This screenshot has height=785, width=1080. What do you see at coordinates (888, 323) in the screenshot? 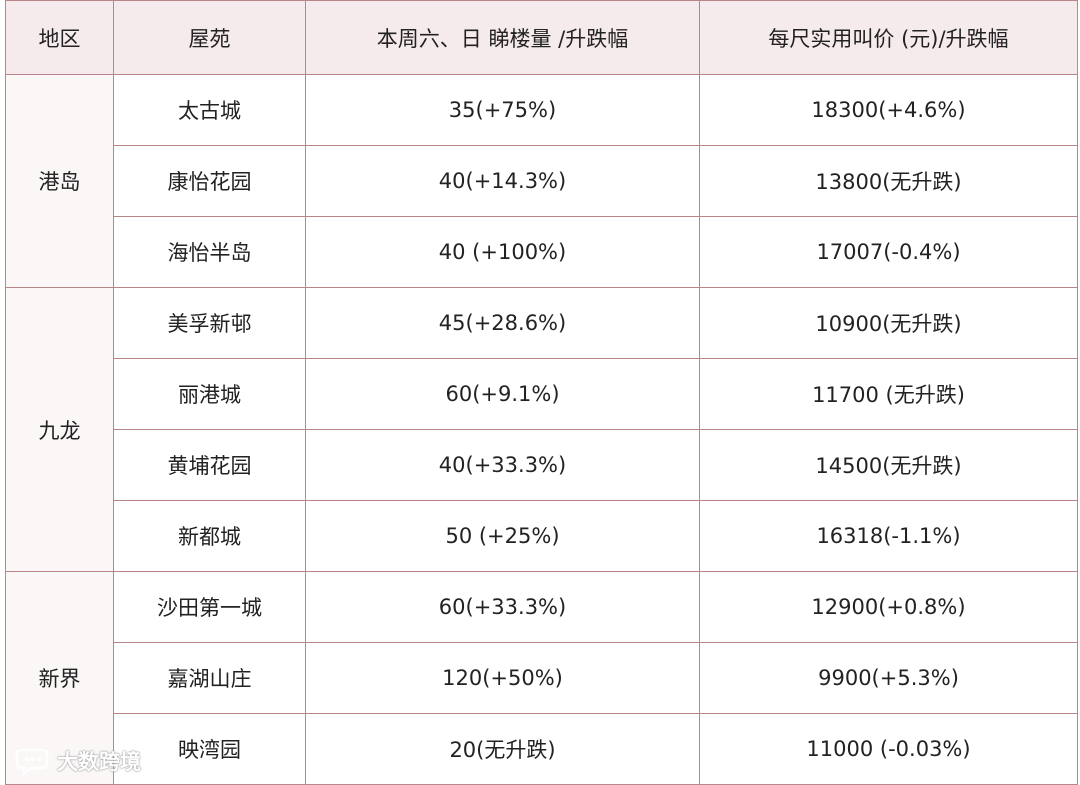
I see `price-cell: 10900(无升跌)` at bounding box center [888, 323].